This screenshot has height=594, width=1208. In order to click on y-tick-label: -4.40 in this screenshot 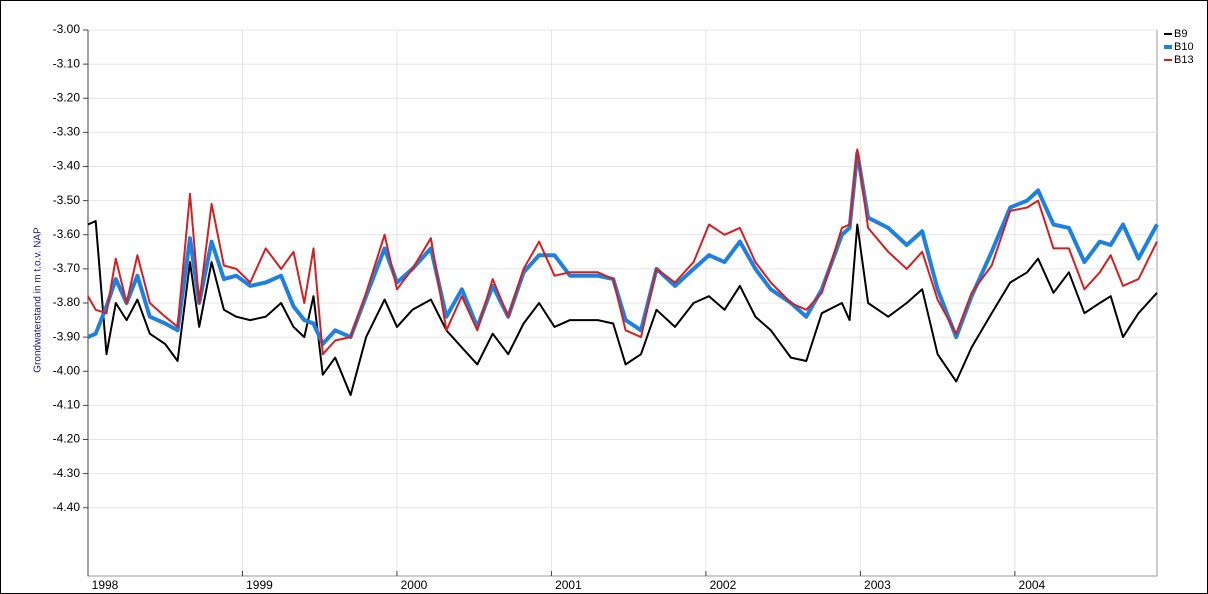, I will do `click(67, 507)`.